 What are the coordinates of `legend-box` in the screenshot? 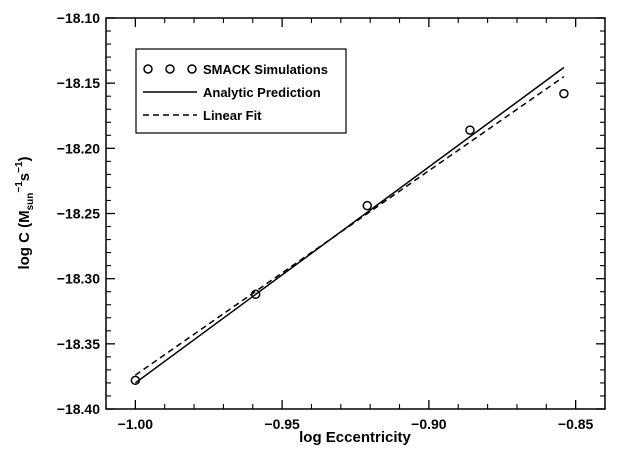 It's located at (241, 91).